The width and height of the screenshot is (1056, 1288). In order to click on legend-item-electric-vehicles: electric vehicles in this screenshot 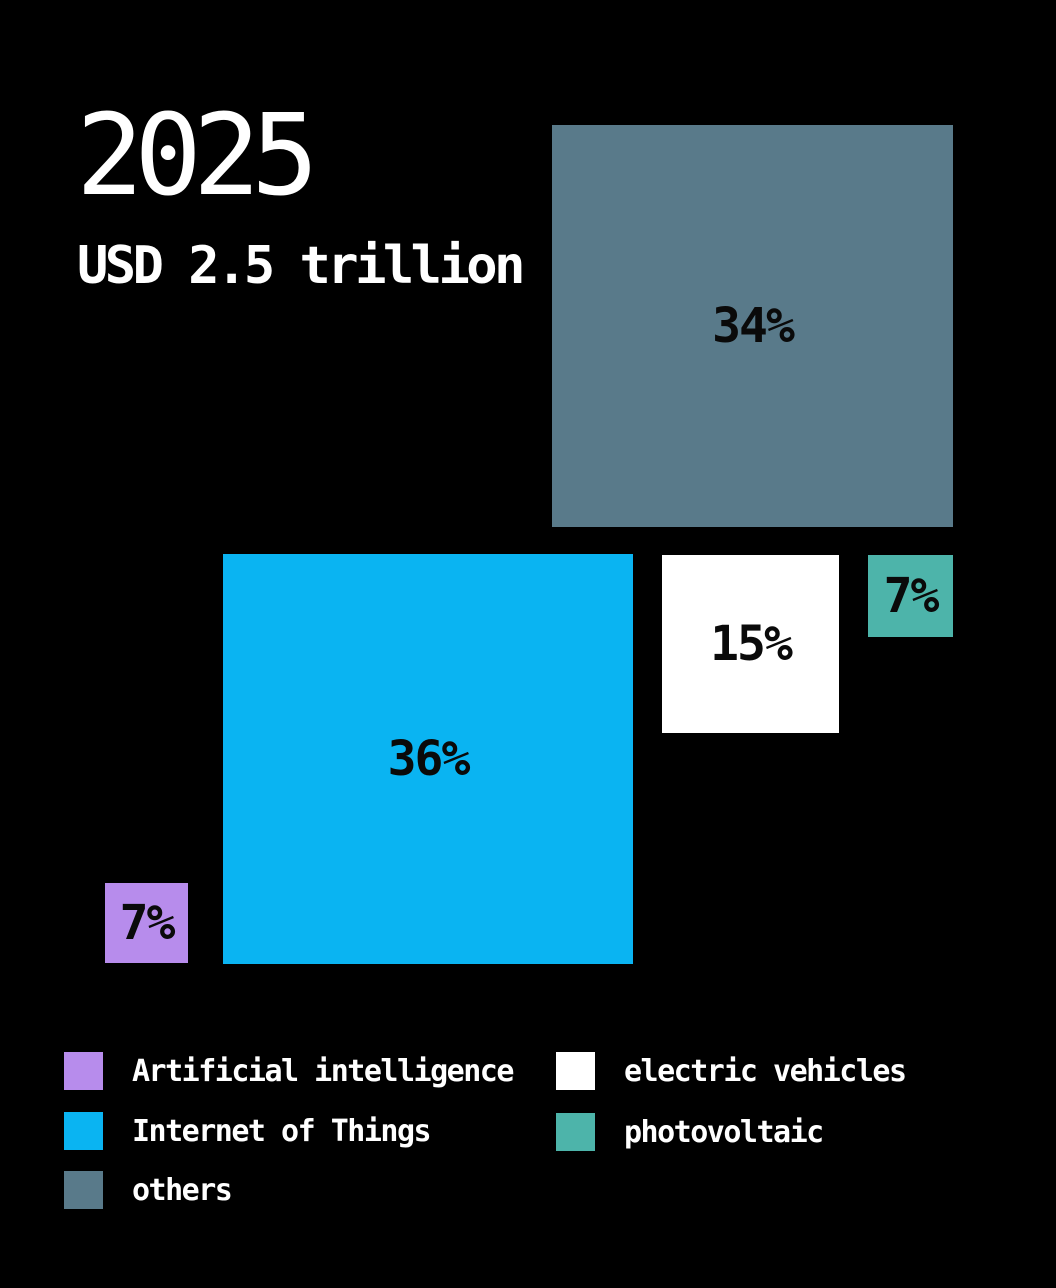, I will do `click(731, 1071)`.